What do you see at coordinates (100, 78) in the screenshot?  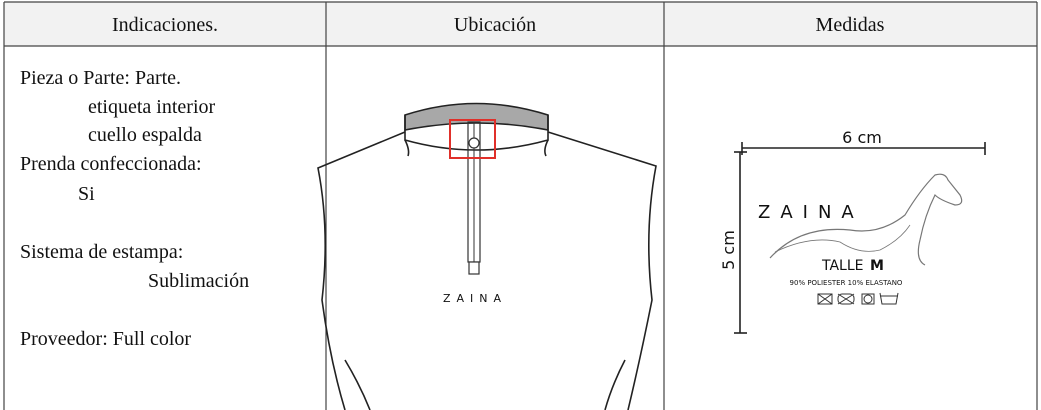 I see `indication-text: Pieza o Parte: Parte.` at bounding box center [100, 78].